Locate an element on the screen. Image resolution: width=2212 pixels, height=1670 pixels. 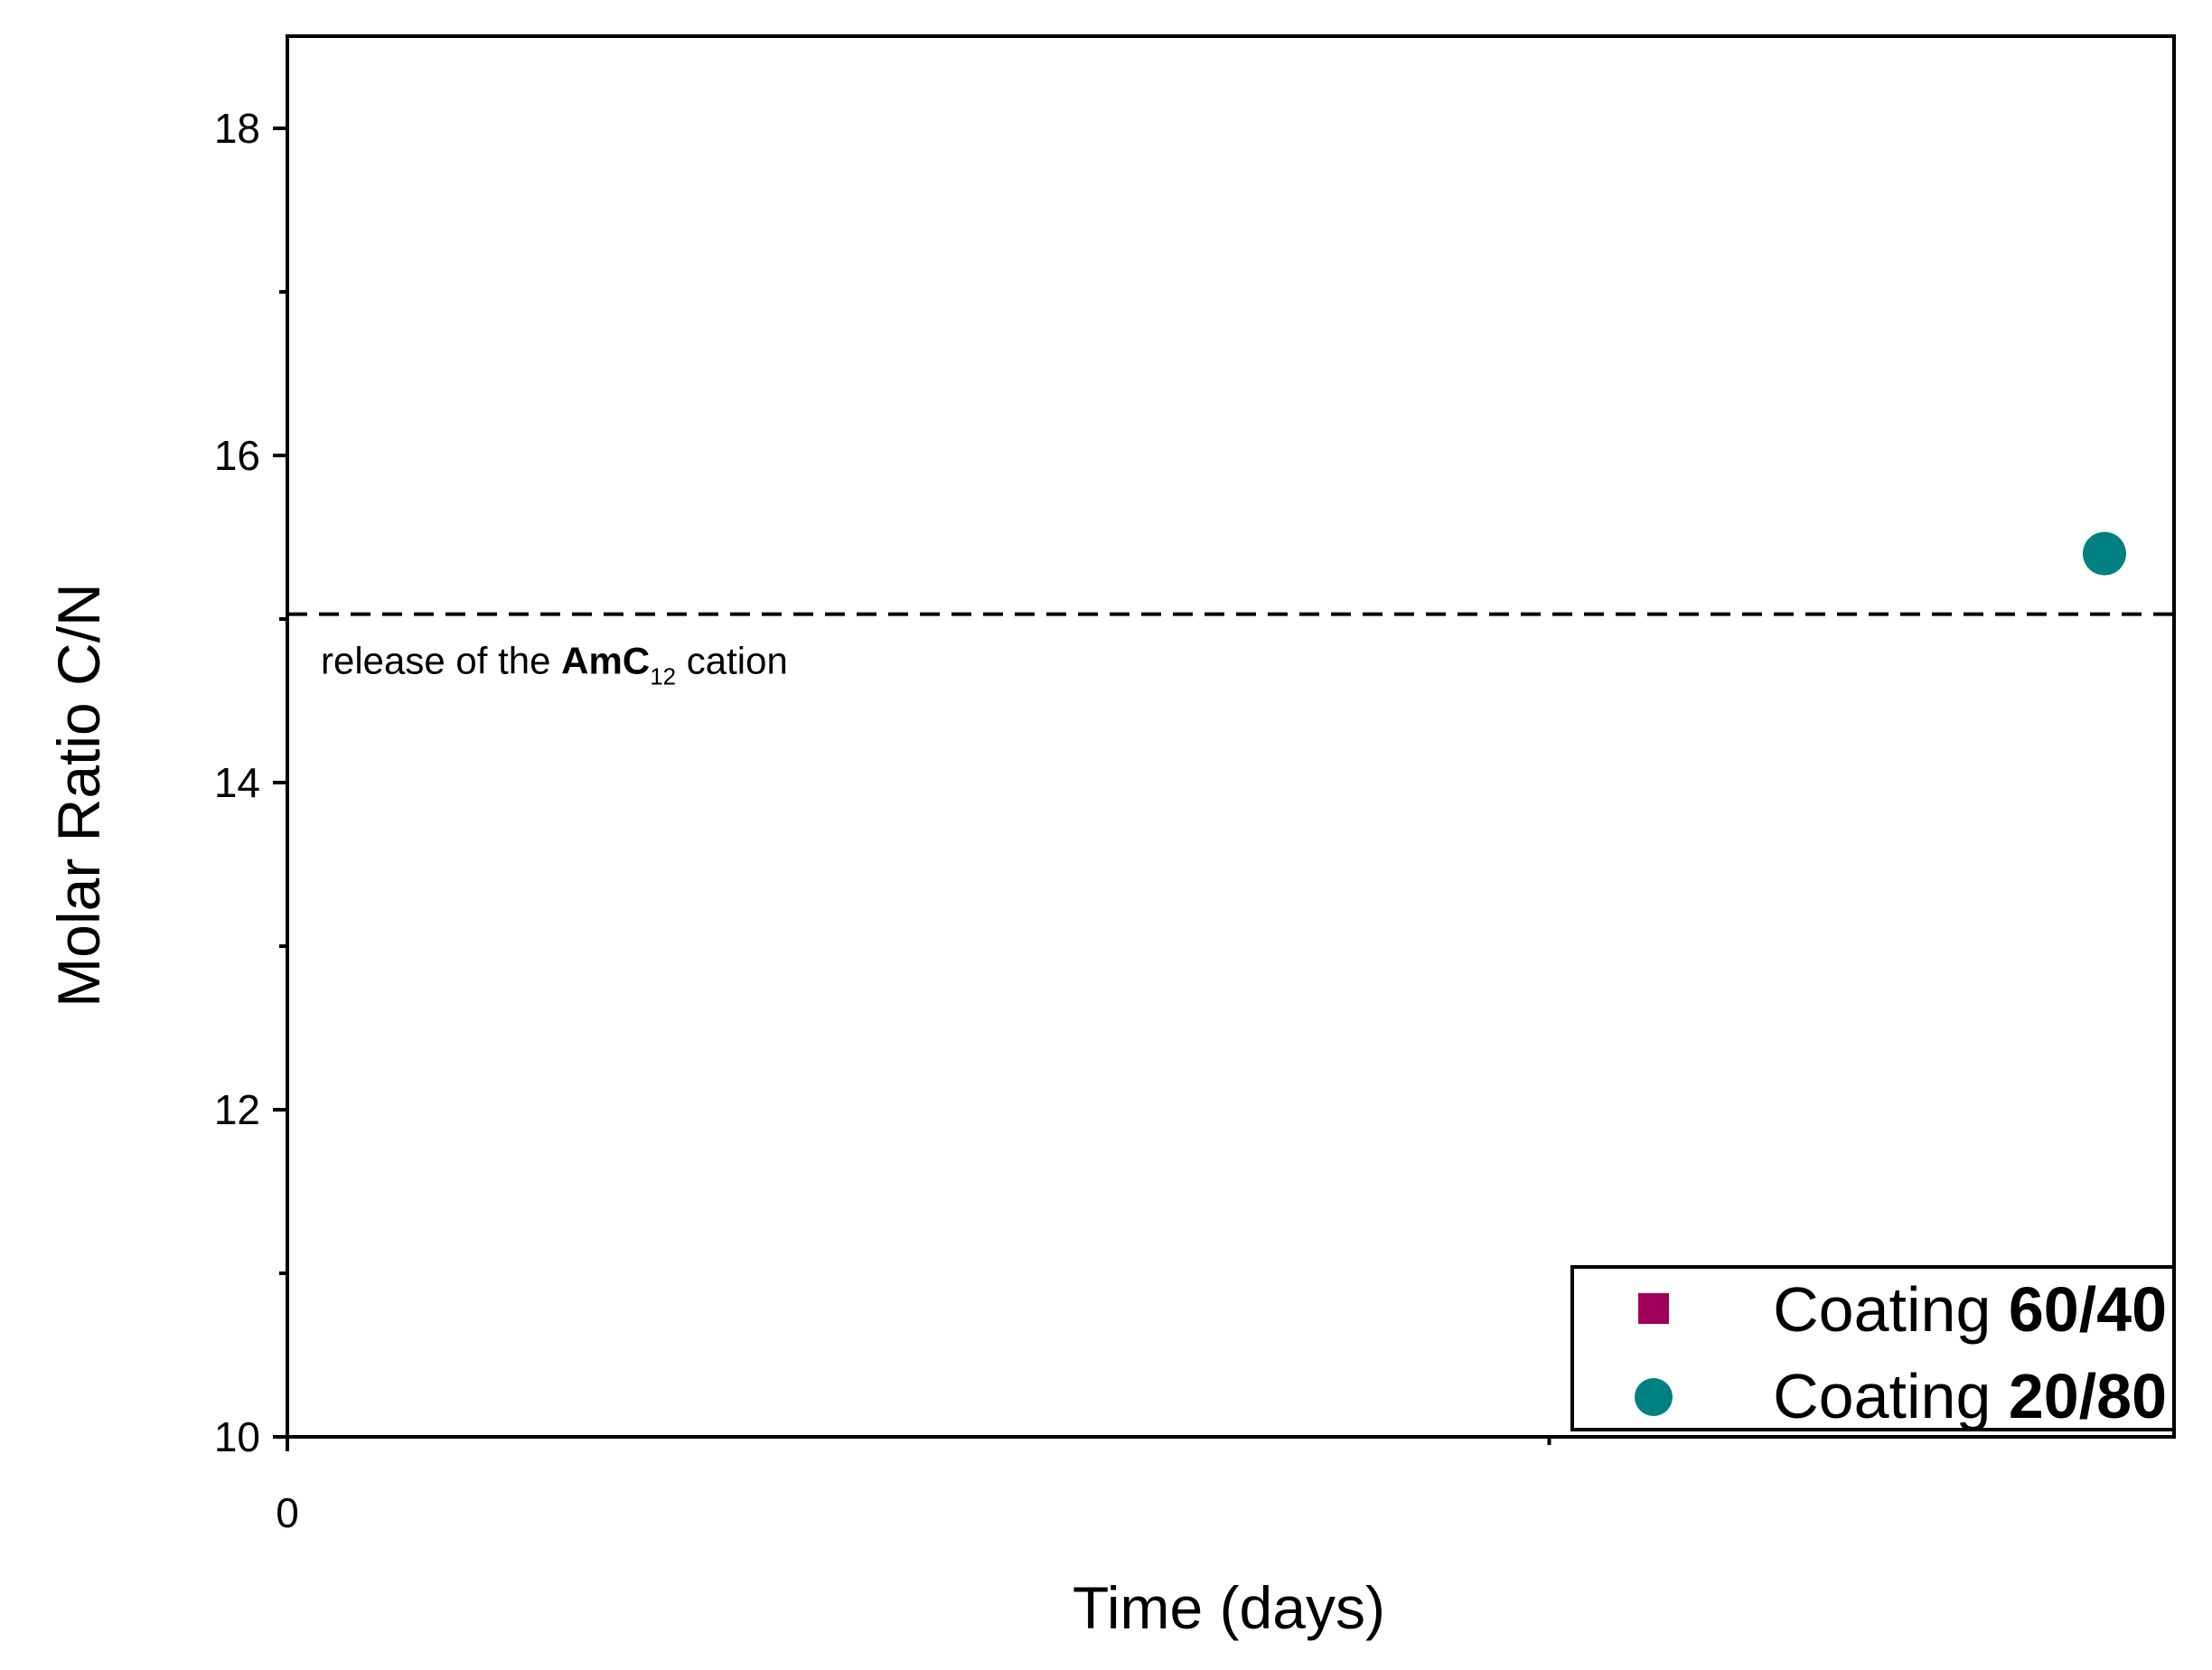
legend-label: Coating 60/40 is located at coordinates (1970, 1309).